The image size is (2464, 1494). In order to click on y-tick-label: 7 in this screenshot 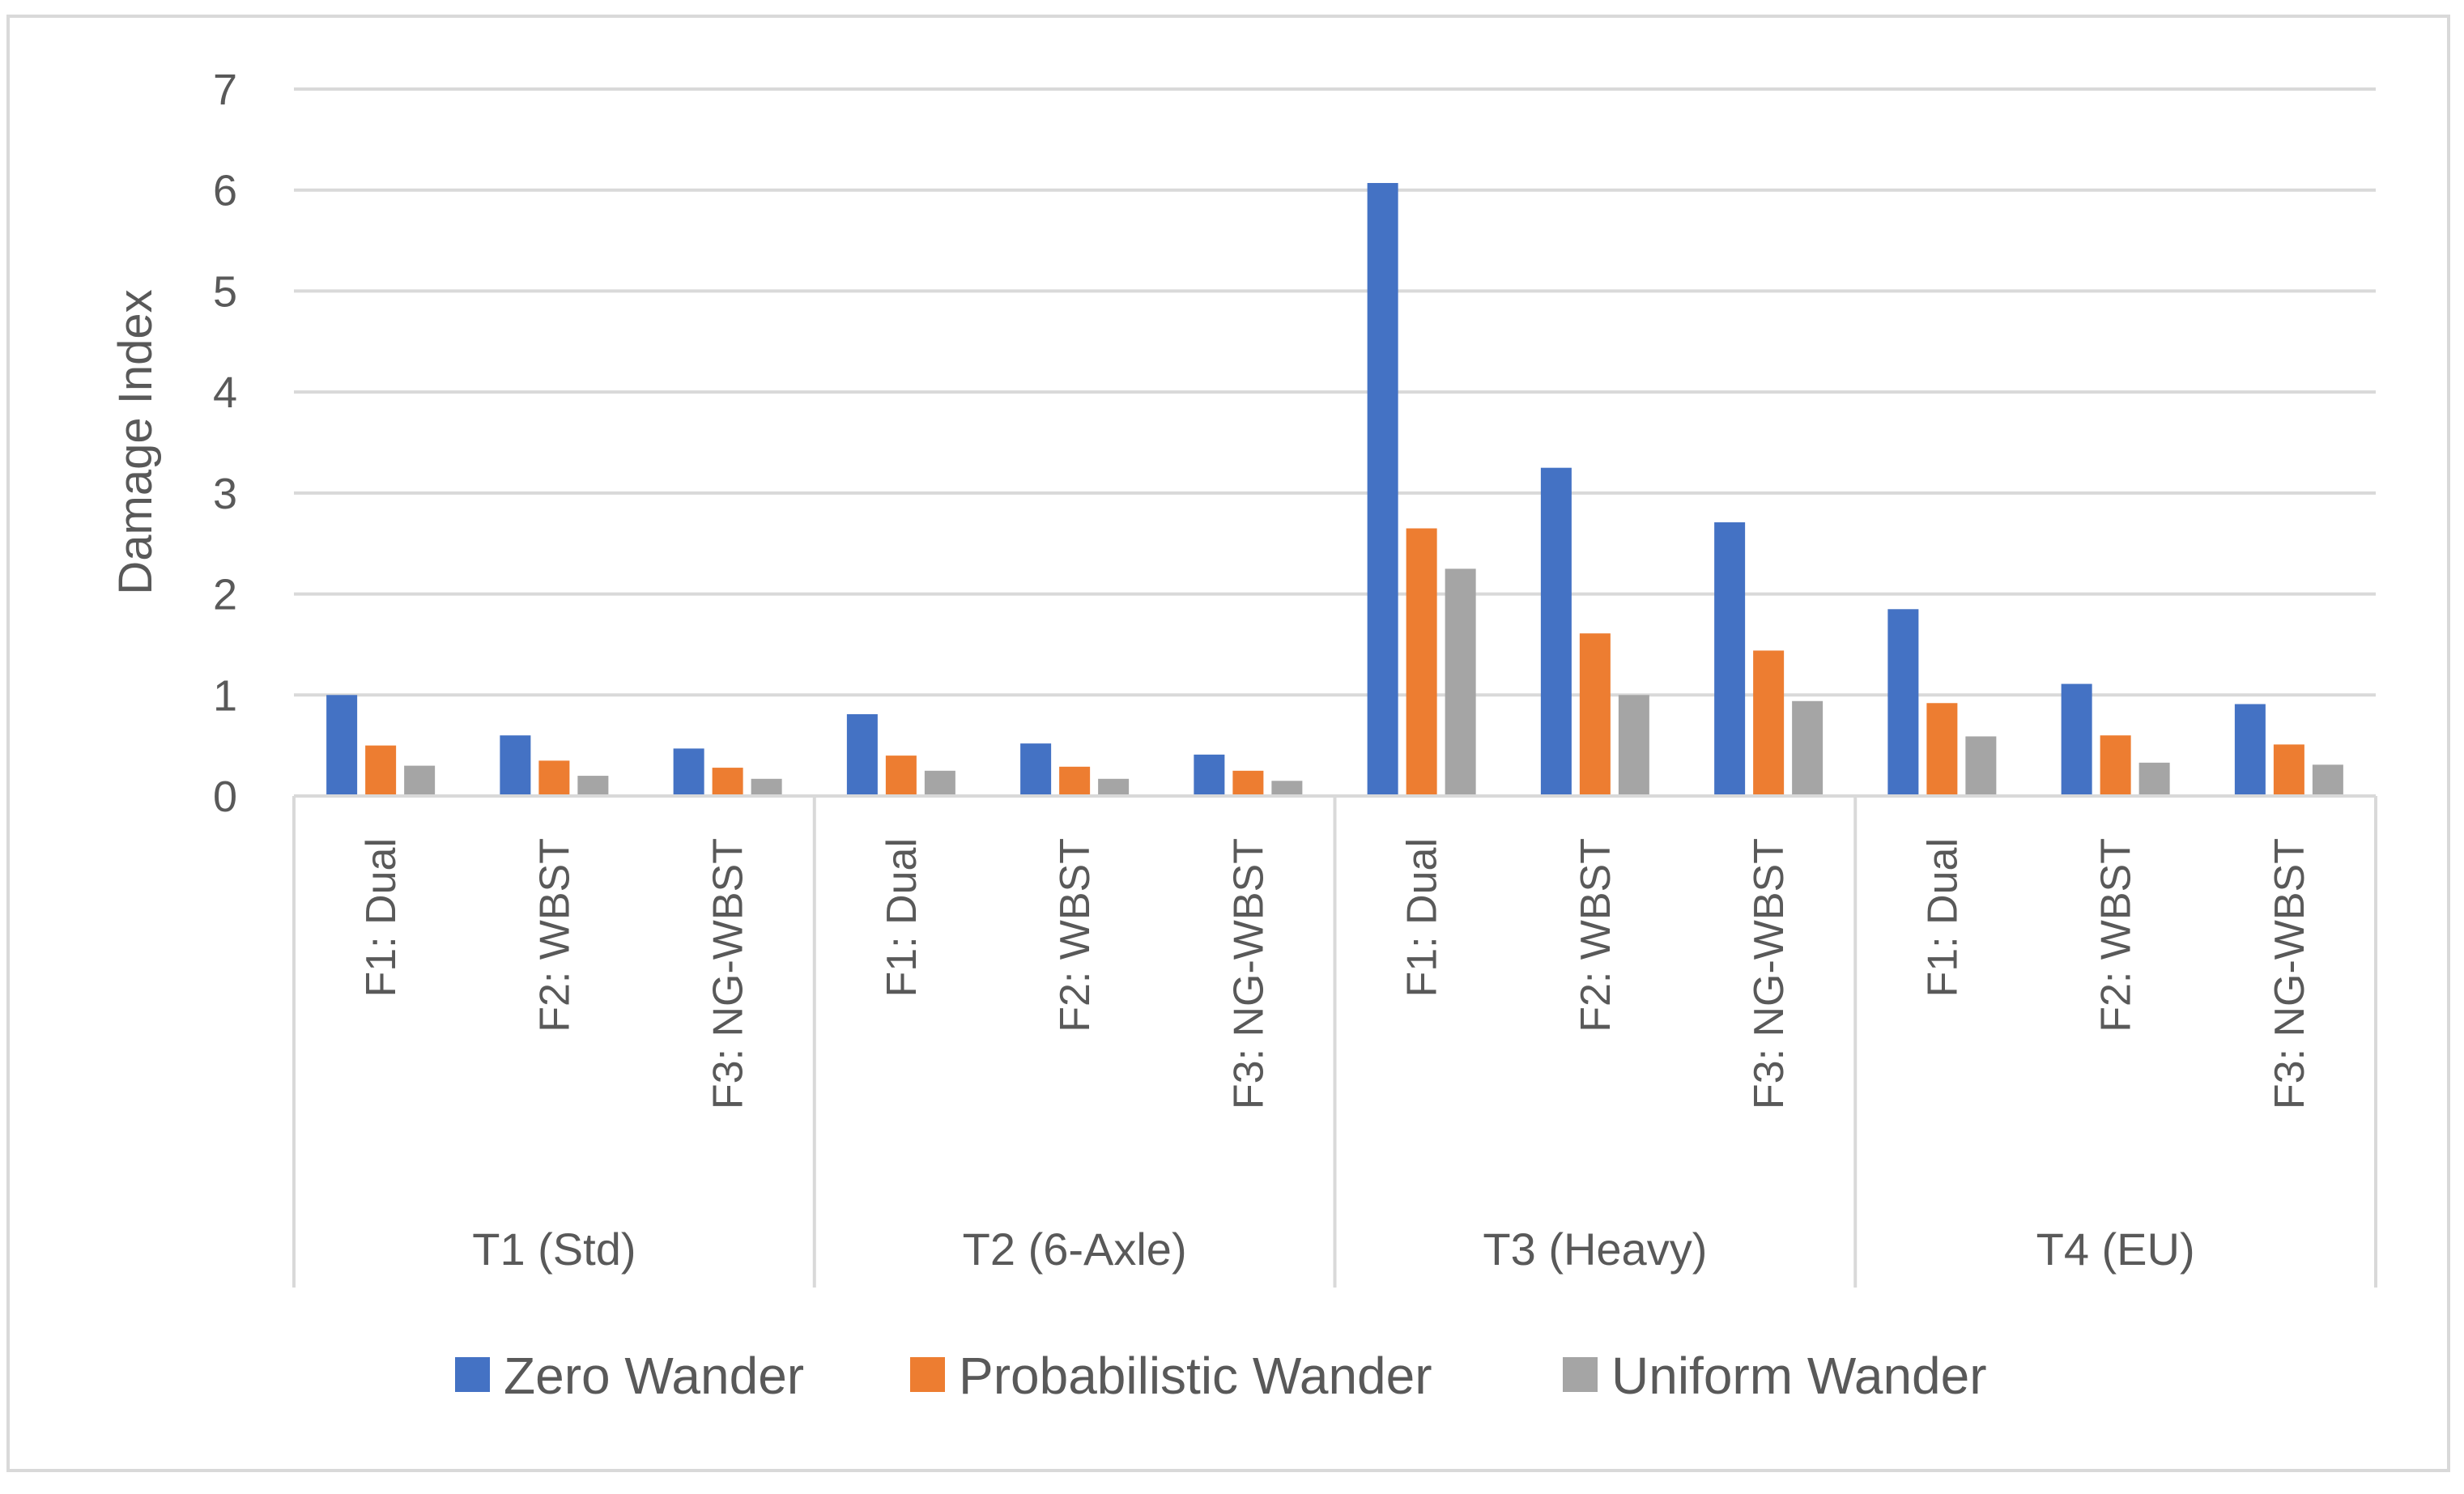, I will do `click(225, 90)`.